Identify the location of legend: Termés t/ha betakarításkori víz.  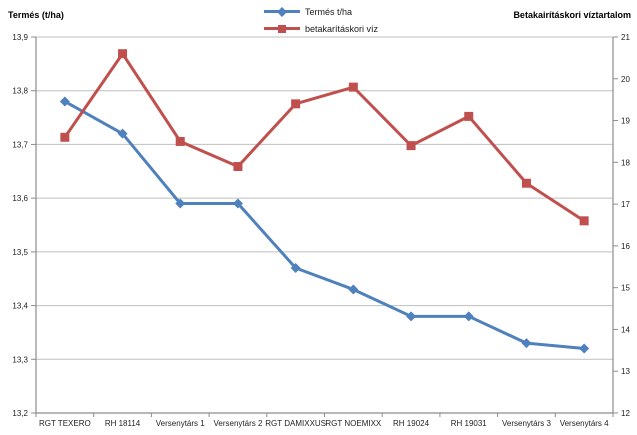
(321, 20).